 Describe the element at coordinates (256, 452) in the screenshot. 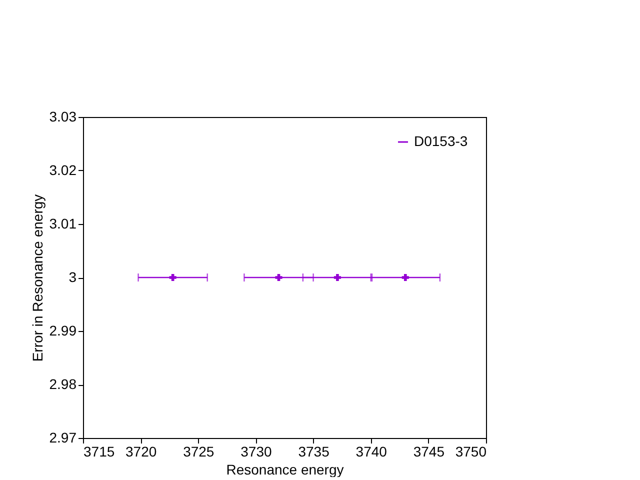

I see `x-tick-label: 3730` at that location.